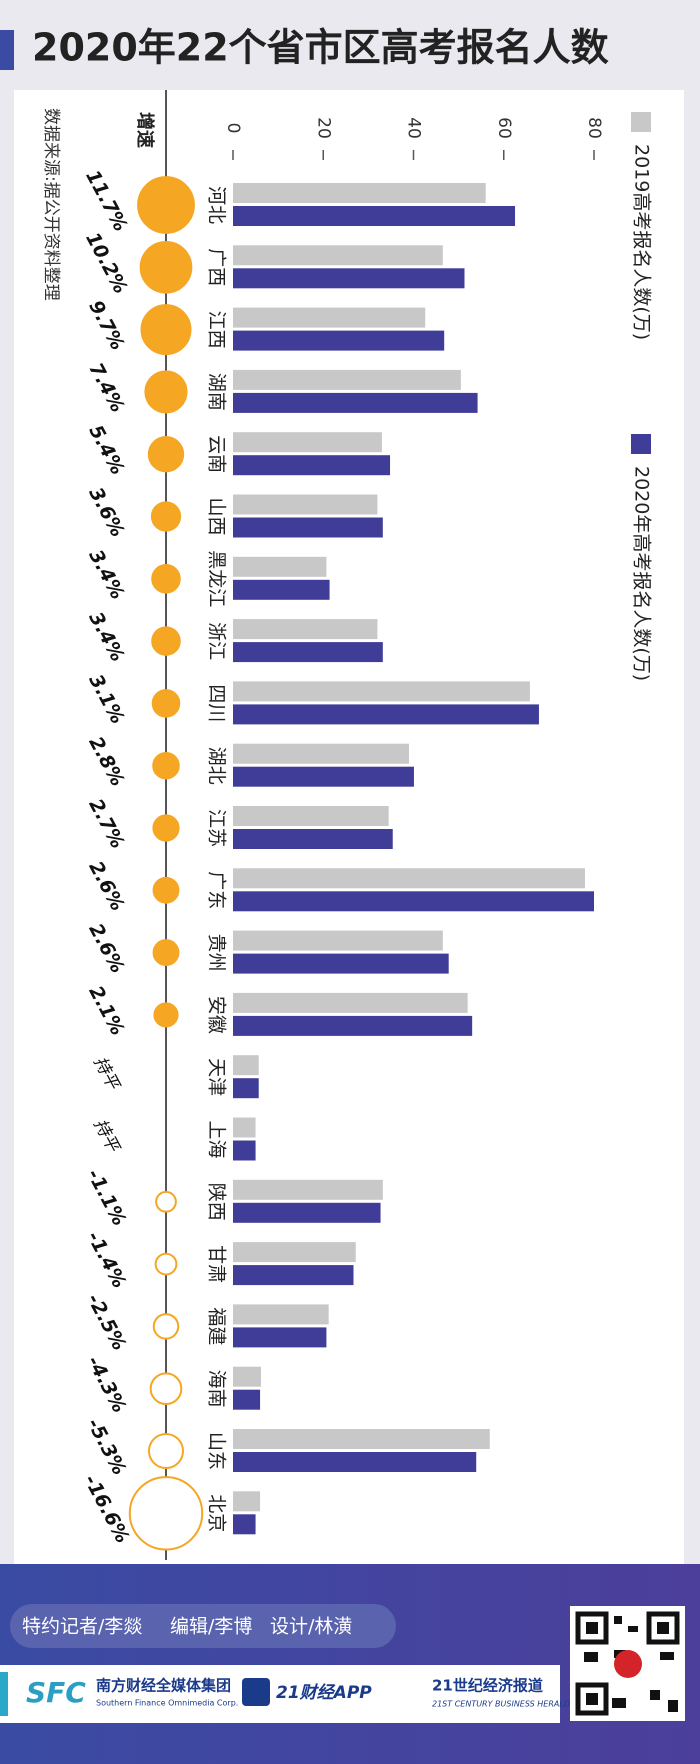  Describe the element at coordinates (217, 1513) in the screenshot. I see `category-label: 北京` at that location.